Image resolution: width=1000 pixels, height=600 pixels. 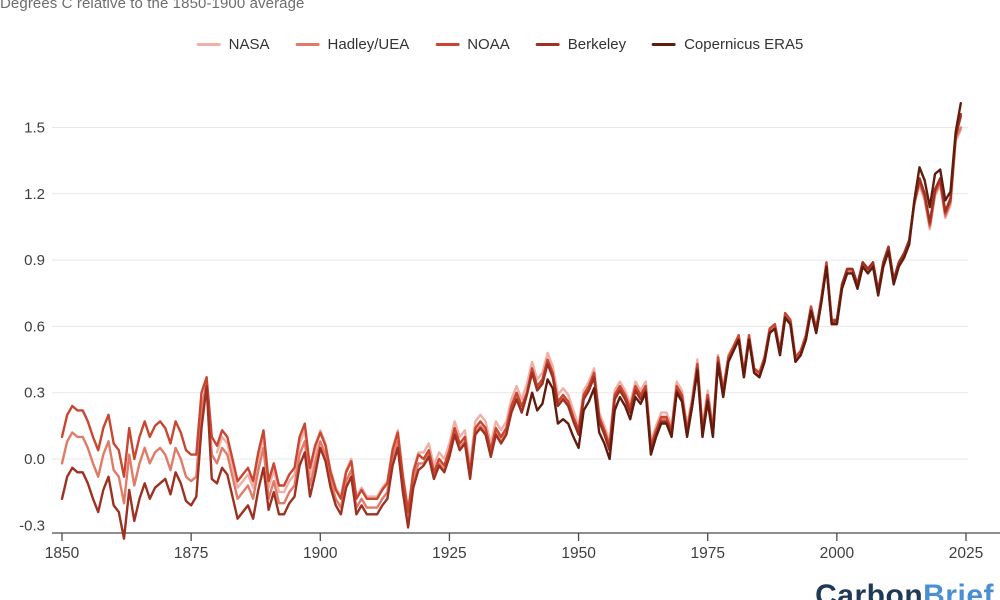 I want to click on legend-item-hadley-uea: Hadley/UEA, so click(x=352, y=44).